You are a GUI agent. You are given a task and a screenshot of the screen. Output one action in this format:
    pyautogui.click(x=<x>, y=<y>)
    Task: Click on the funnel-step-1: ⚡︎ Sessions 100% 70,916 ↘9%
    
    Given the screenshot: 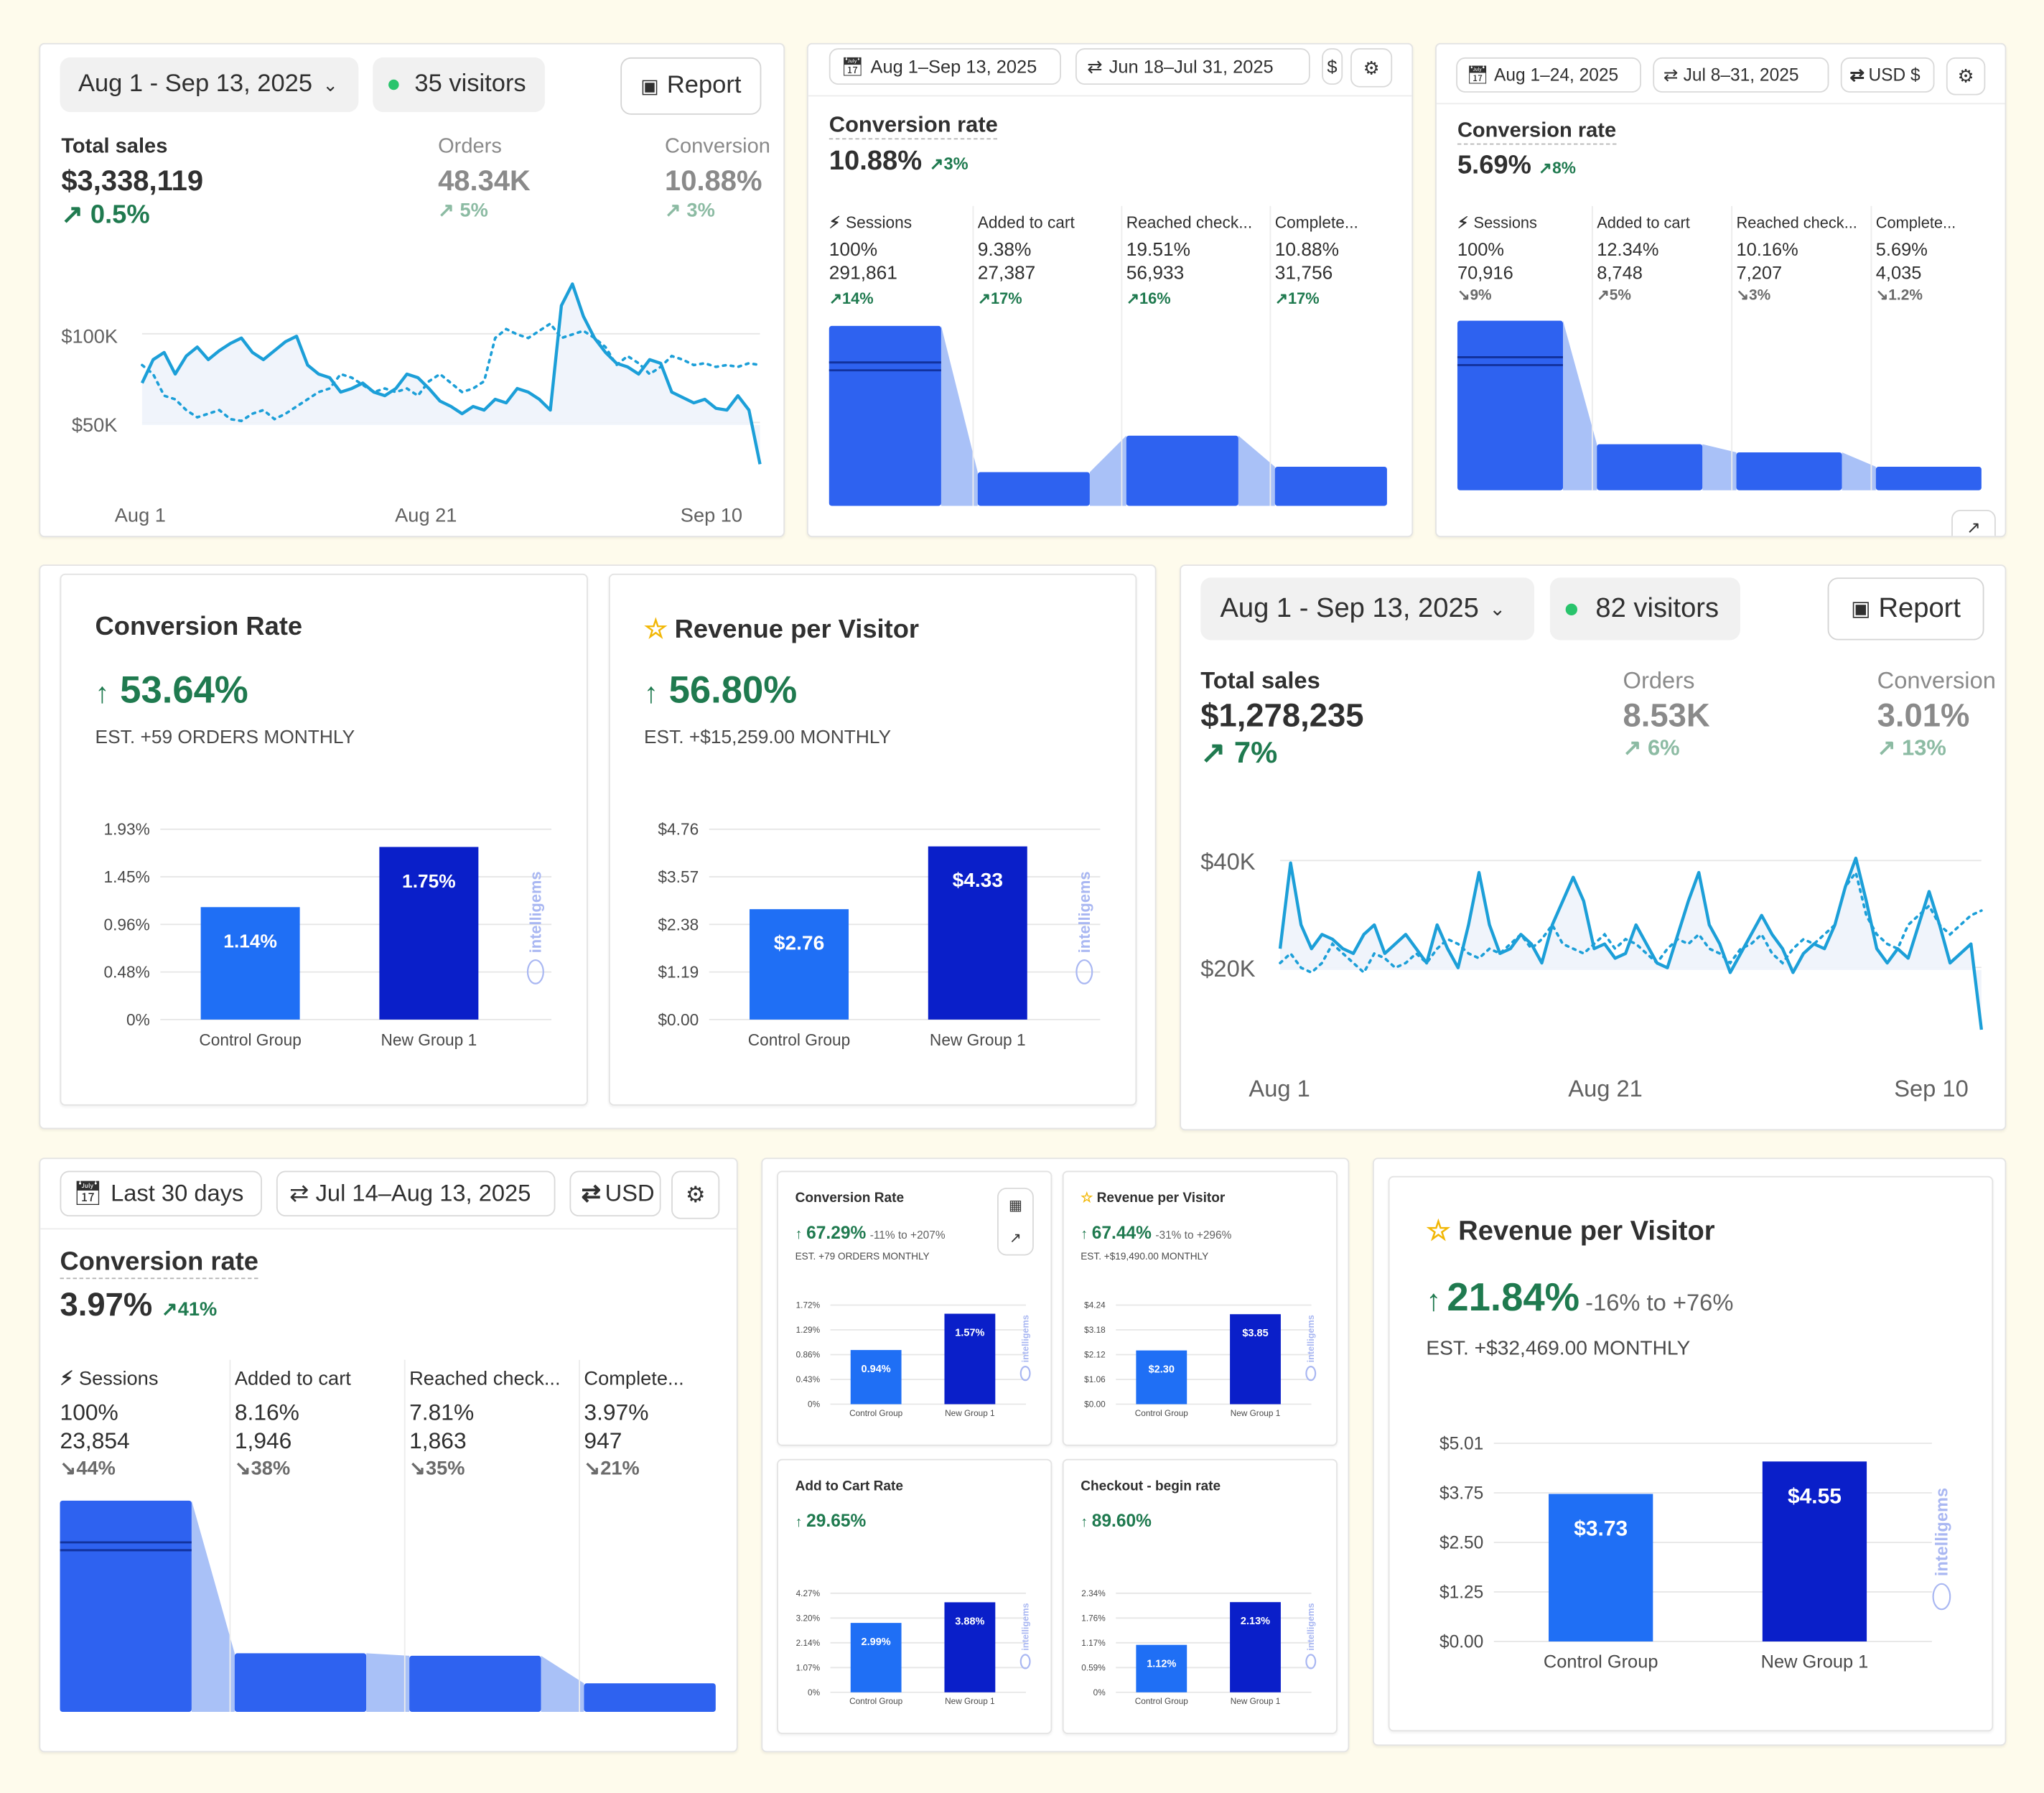 What is the action you would take?
    pyautogui.click(x=1522, y=259)
    